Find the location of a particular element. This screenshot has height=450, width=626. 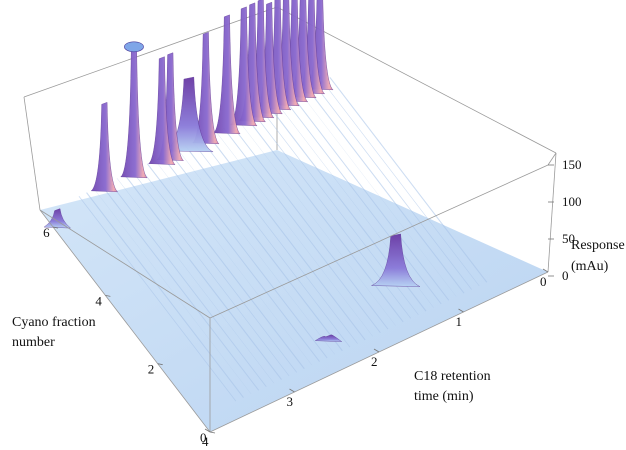

x-axis-label-line2: time (min) is located at coordinates (444, 396).